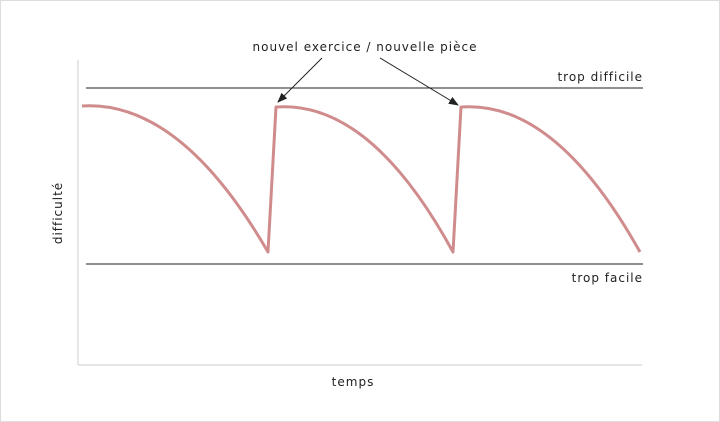  Describe the element at coordinates (365, 47) in the screenshot. I see `annotation: nouvel exercice / nouvelle pièce` at that location.